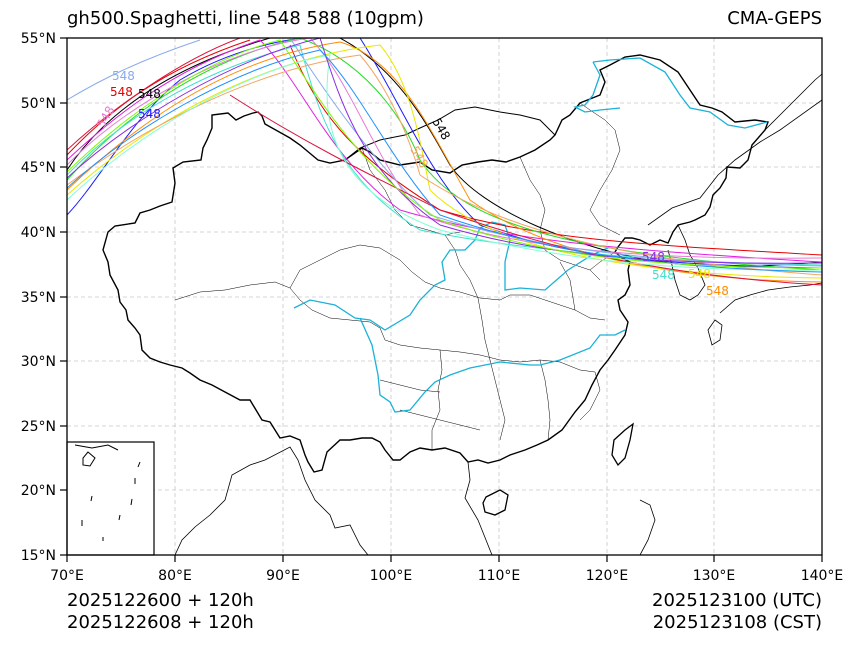 The width and height of the screenshot is (860, 645). Describe the element at coordinates (38, 491) in the screenshot. I see `y-tick-label: 20°N` at that location.